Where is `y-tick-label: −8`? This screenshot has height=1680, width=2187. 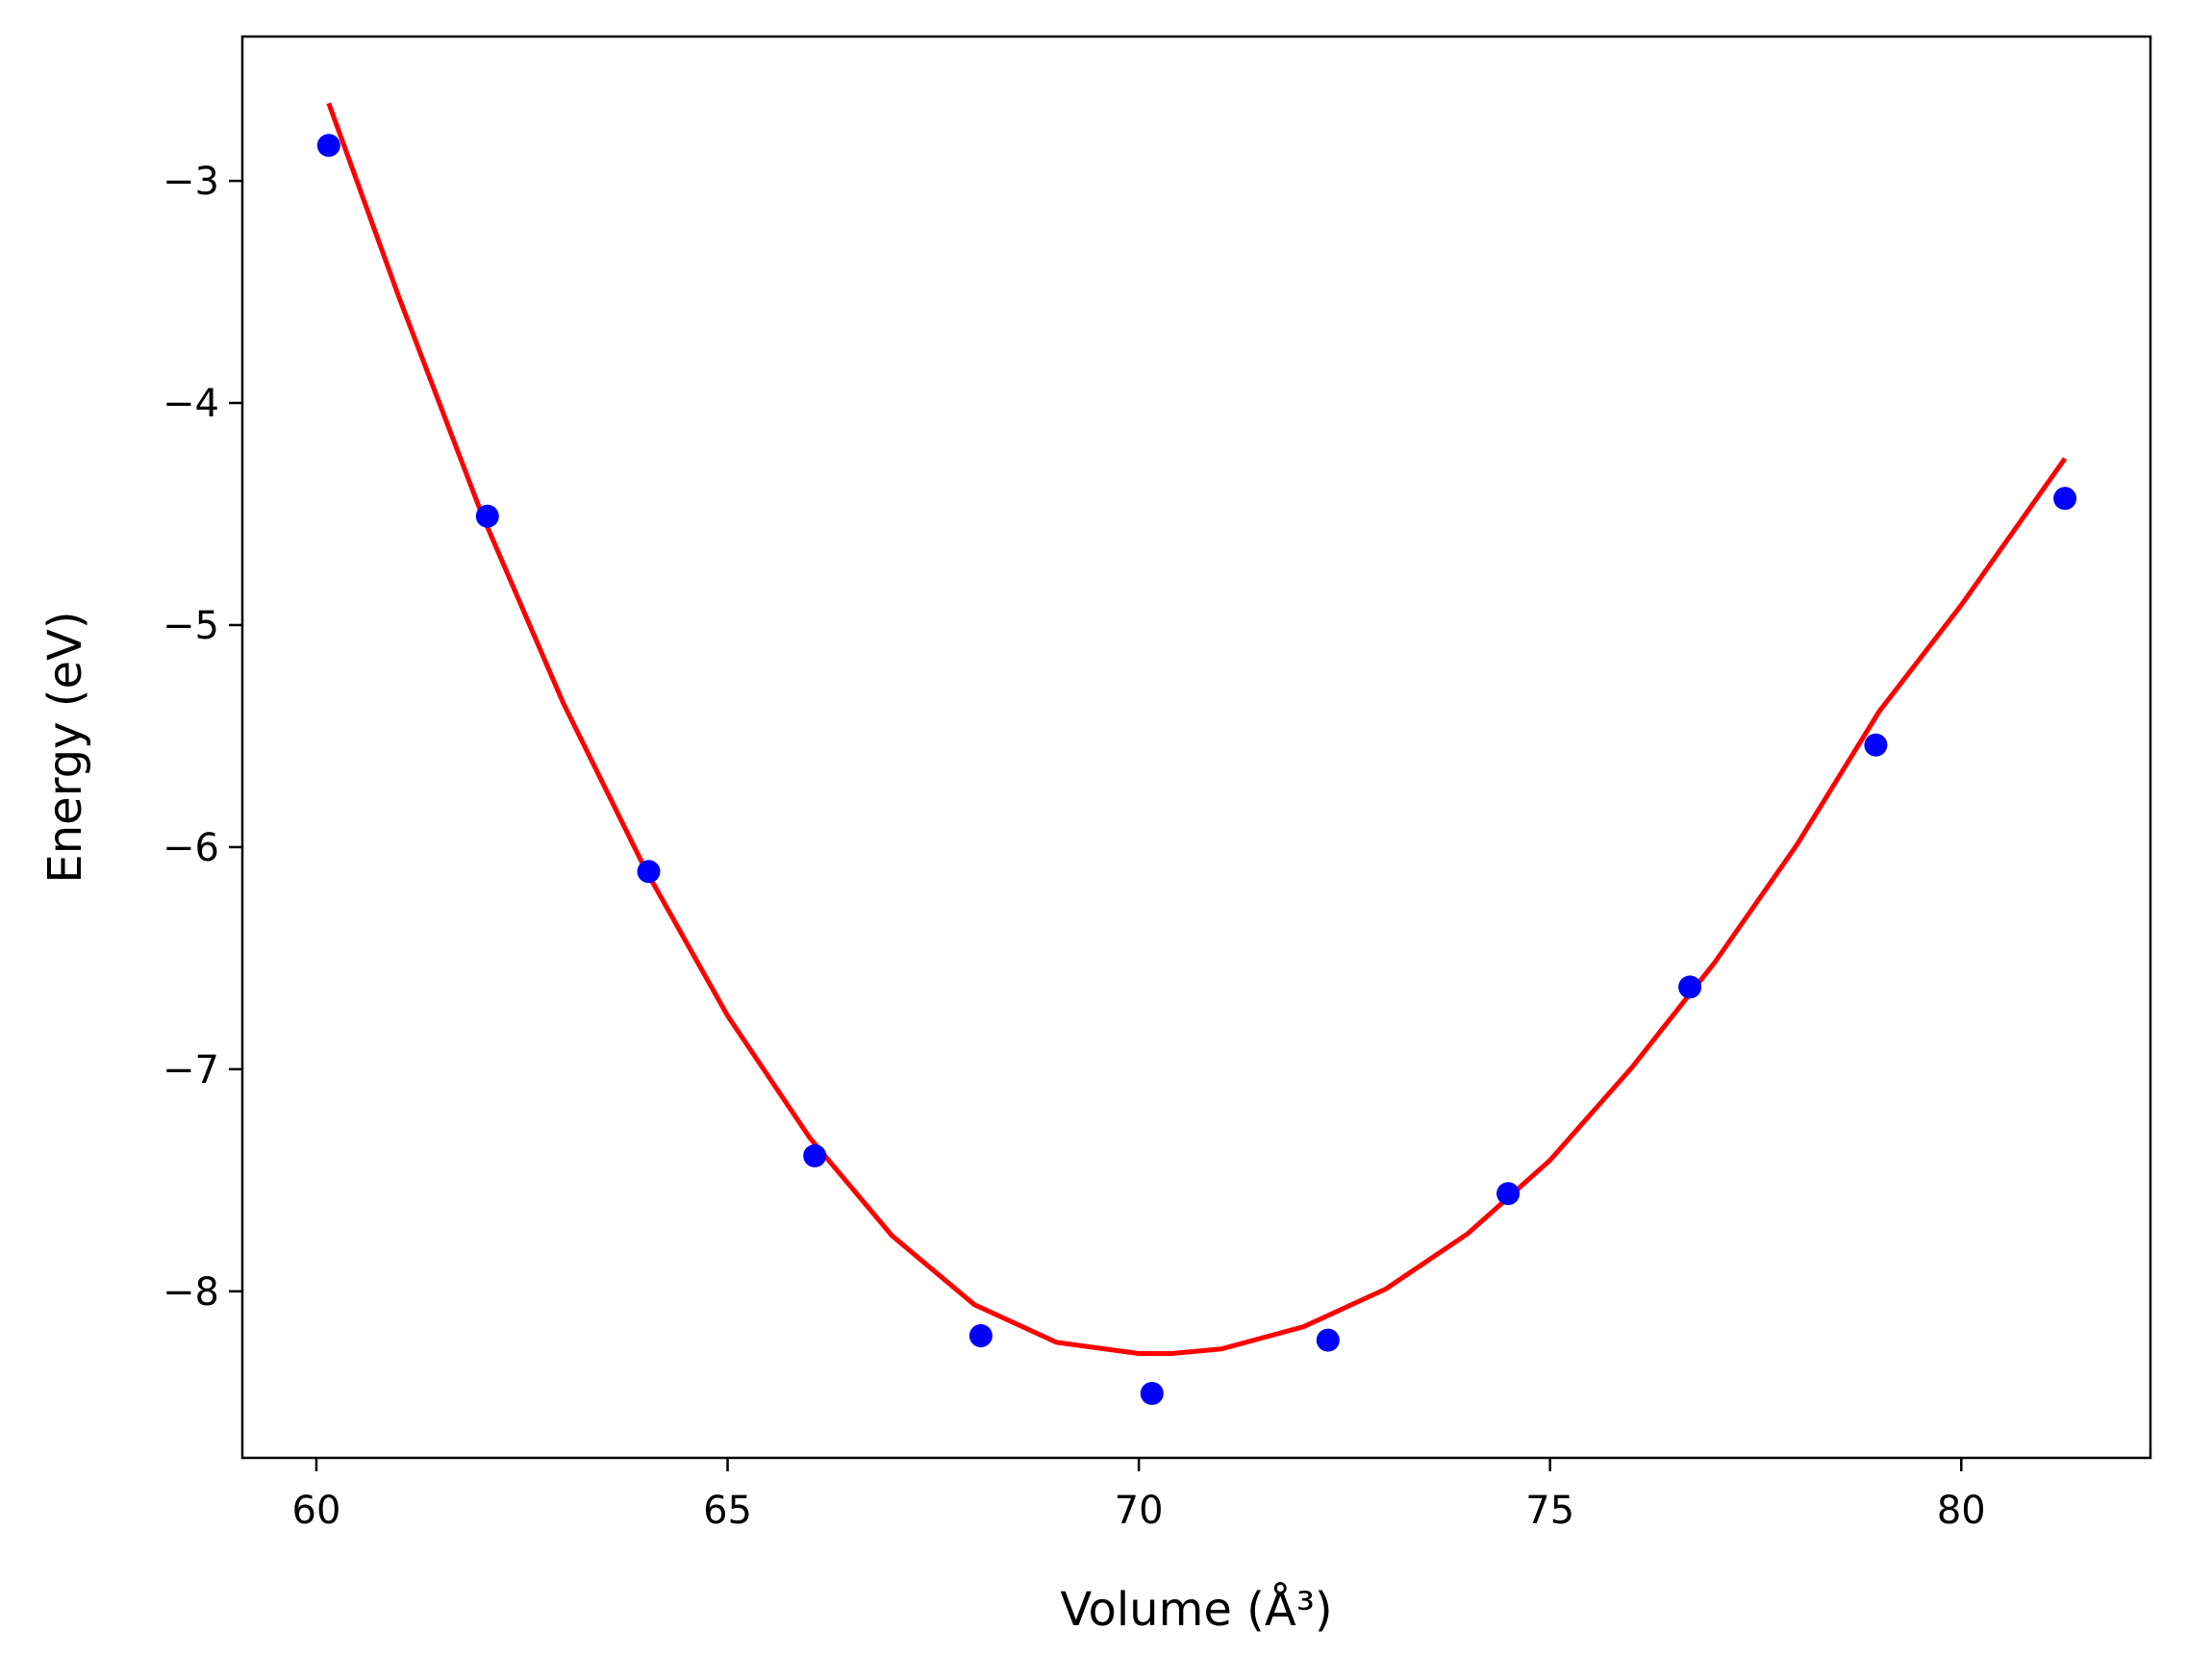
y-tick-label: −8 is located at coordinates (191, 1292).